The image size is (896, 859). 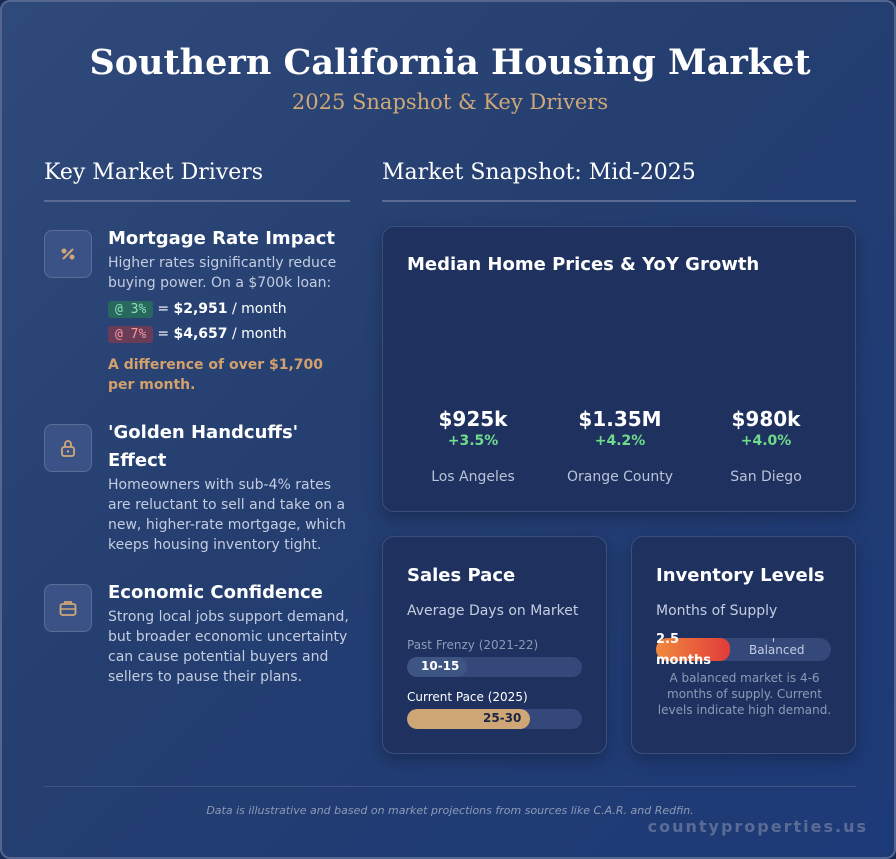 What do you see at coordinates (494, 667) in the screenshot?
I see `past-pace-track: 10-15` at bounding box center [494, 667].